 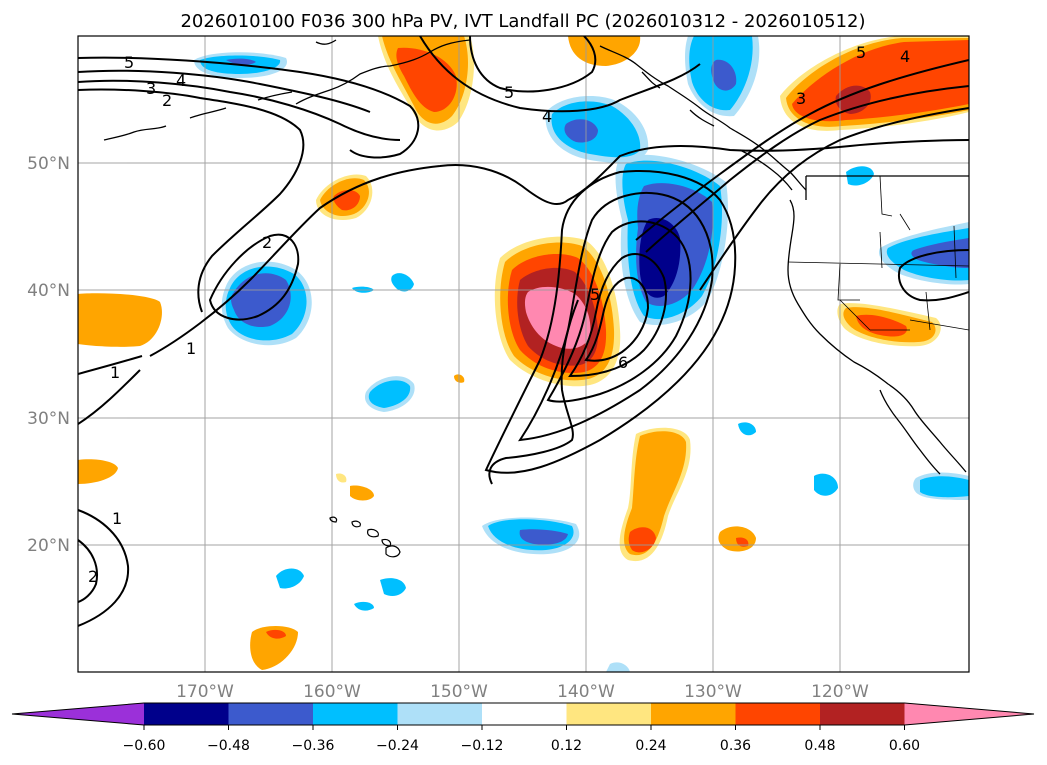 What do you see at coordinates (48, 546) in the screenshot?
I see `lat-tick-label: 20°N` at bounding box center [48, 546].